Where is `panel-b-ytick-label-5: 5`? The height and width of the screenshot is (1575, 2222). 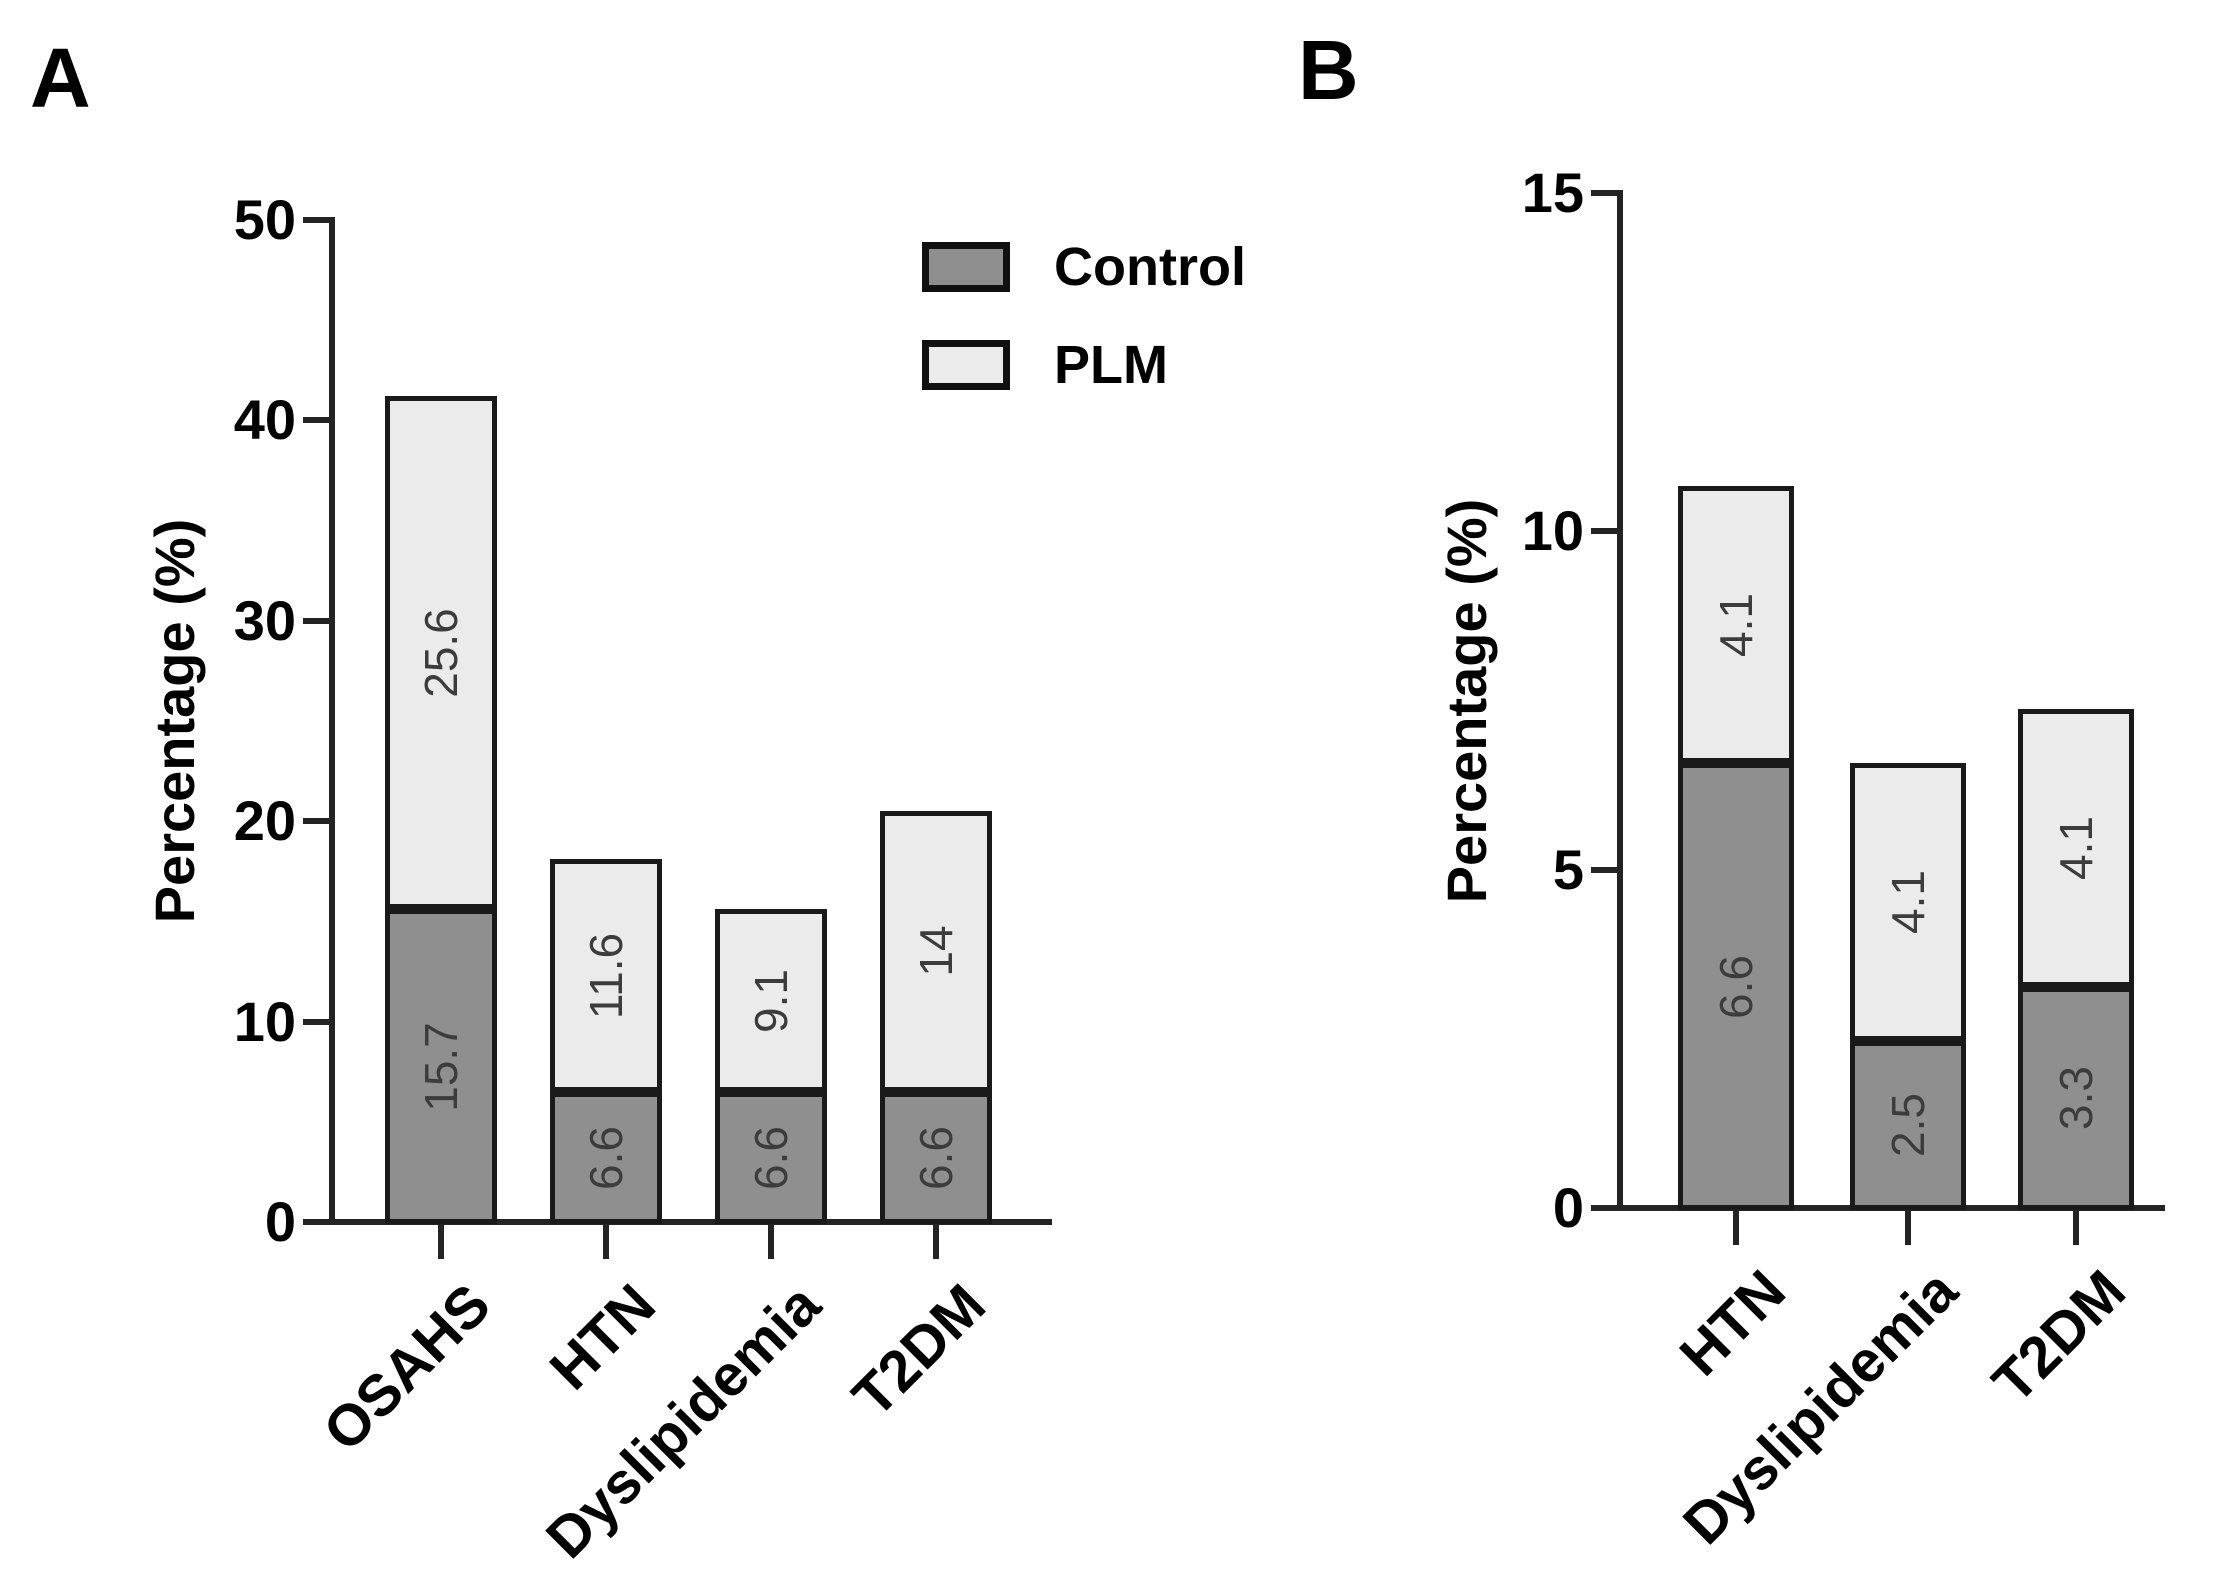 panel-b-ytick-label-5: 5 is located at coordinates (1568, 869).